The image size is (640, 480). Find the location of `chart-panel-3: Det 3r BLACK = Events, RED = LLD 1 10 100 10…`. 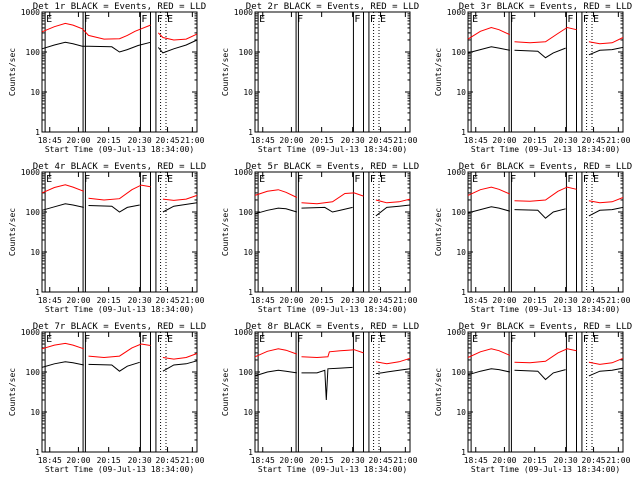

chart-panel-3: Det 3r BLACK = Events, RED = LLD 1 10 100 10… is located at coordinates (533, 78).